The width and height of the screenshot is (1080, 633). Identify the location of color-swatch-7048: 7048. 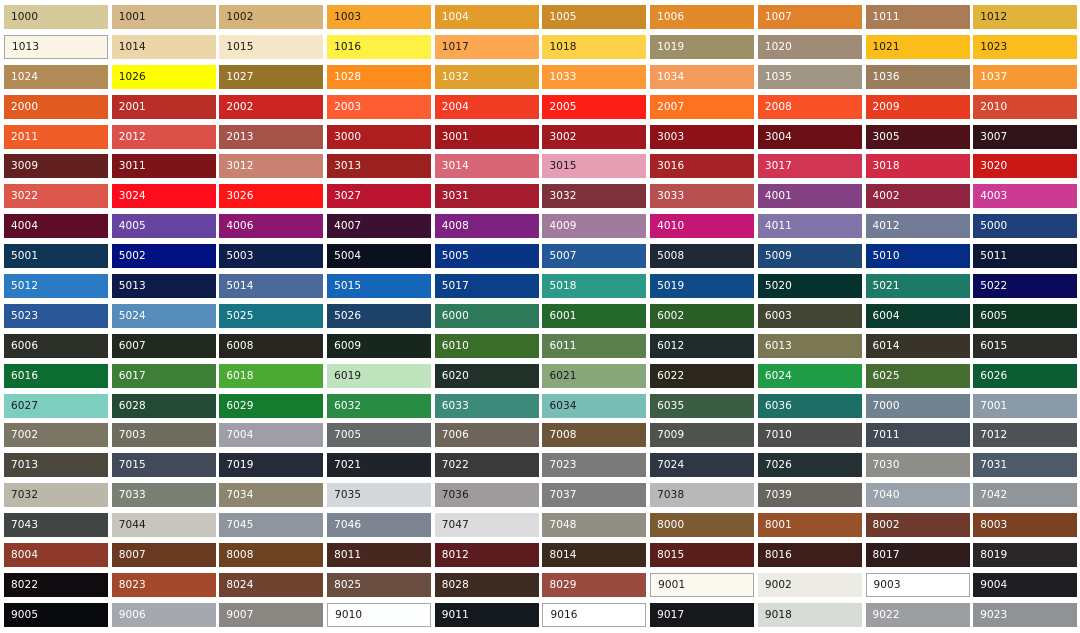
(594, 525).